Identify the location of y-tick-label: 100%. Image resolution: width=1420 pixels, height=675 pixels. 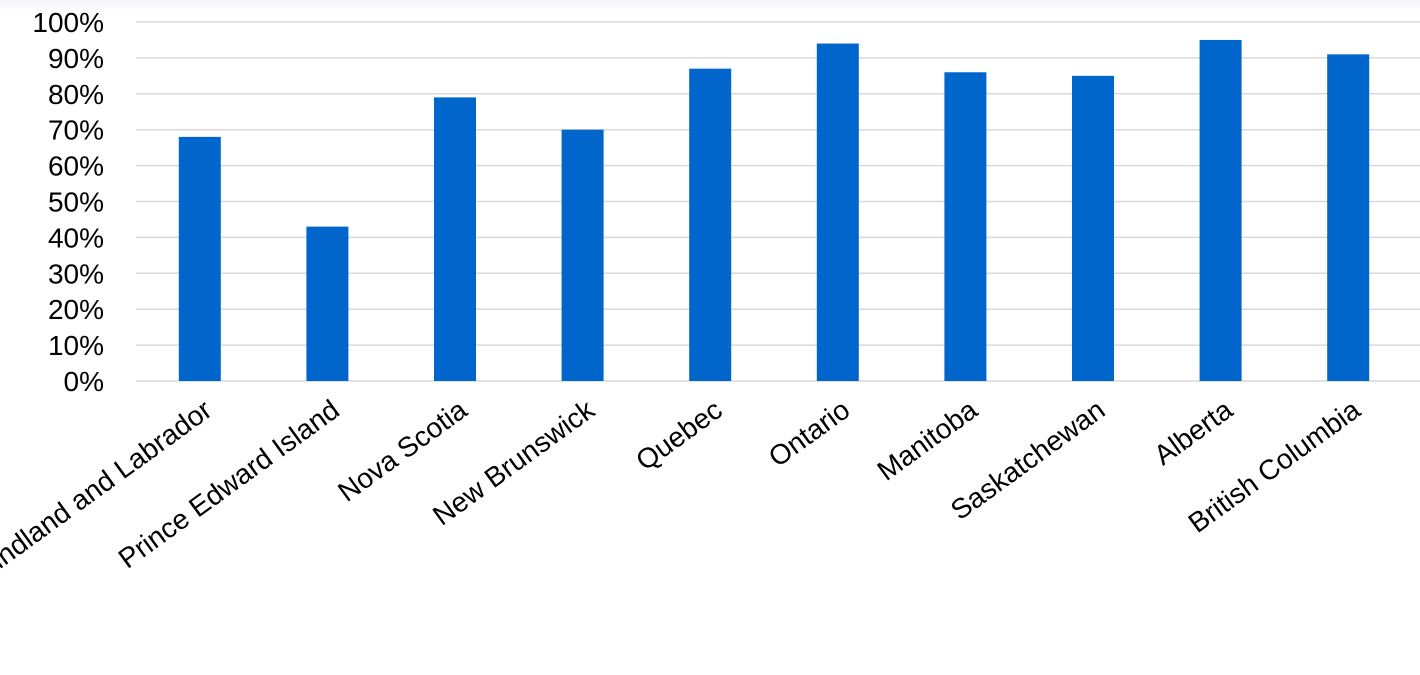
(68, 22).